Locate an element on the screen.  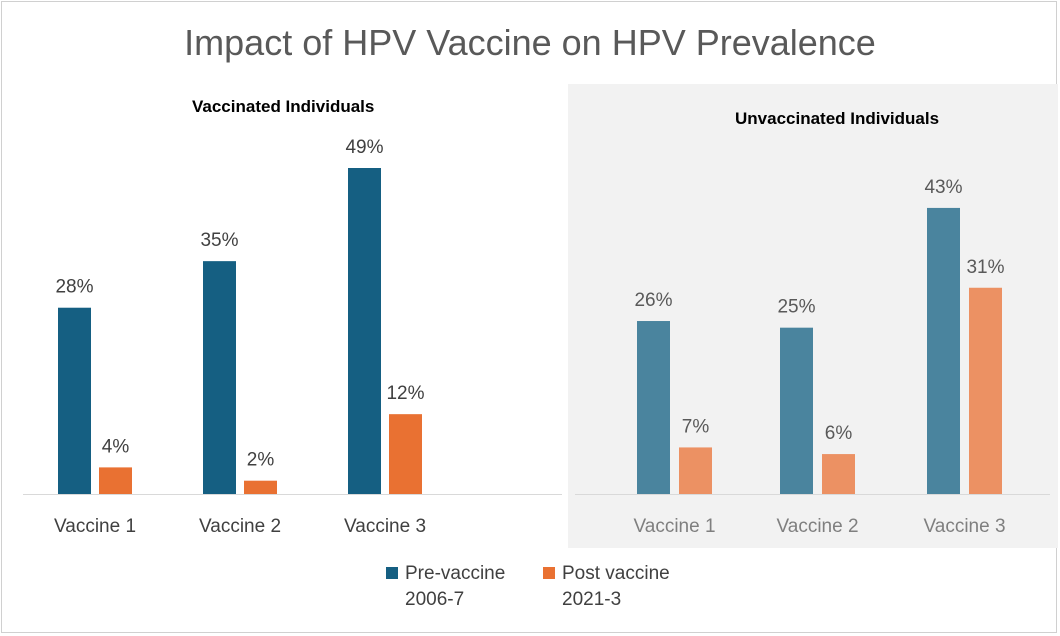
unvaccinated-category-label-1: Vaccine 1 is located at coordinates (674, 526).